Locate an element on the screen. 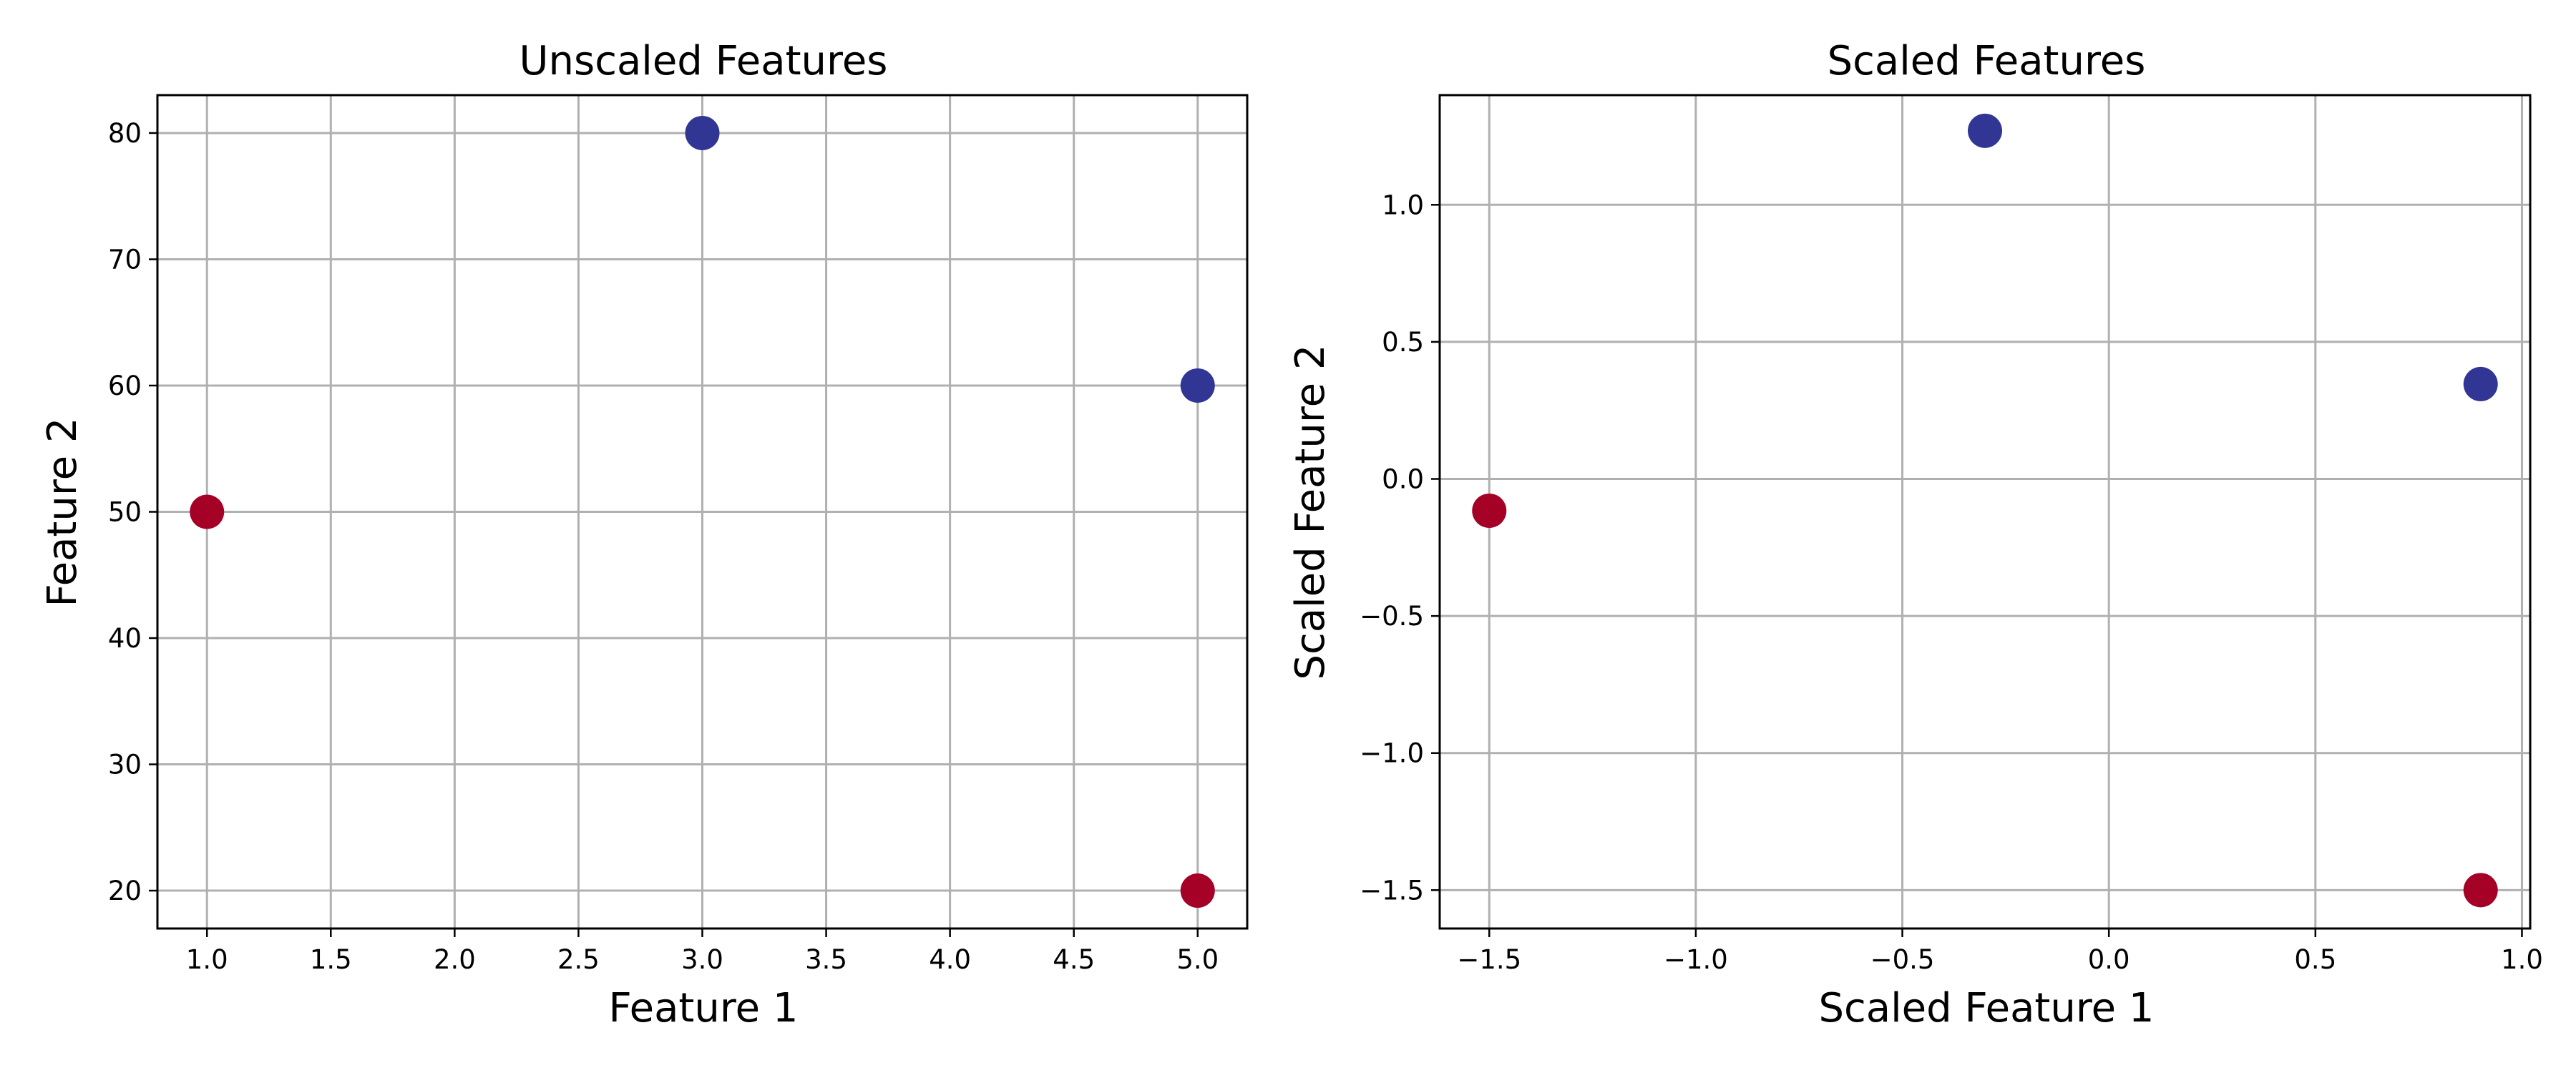 The height and width of the screenshot is (1073, 2576). y-tick-label: 70 is located at coordinates (125, 259).